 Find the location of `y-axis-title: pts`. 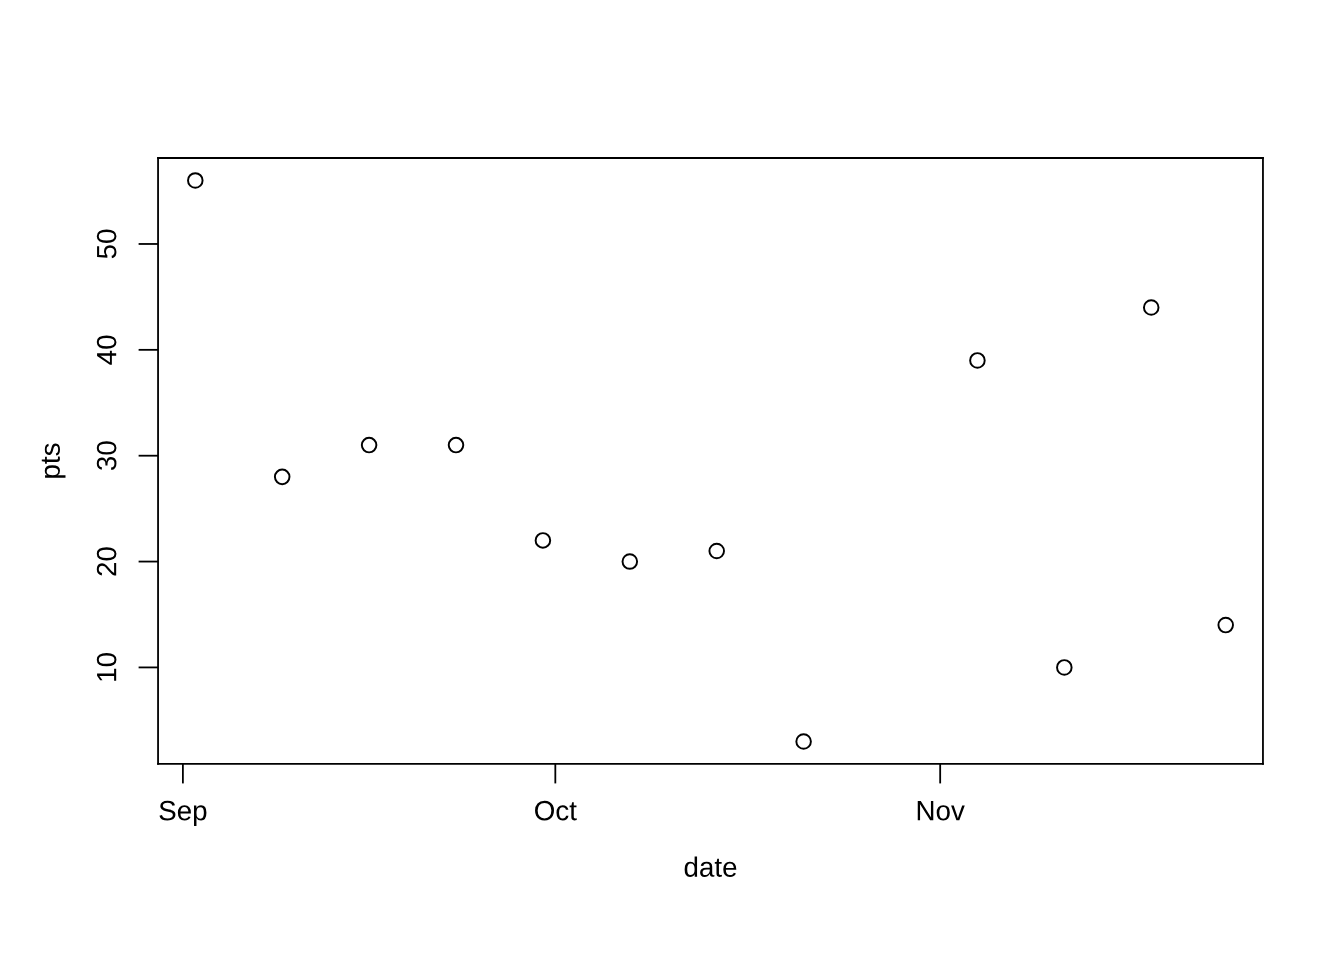

y-axis-title: pts is located at coordinates (53, 460).